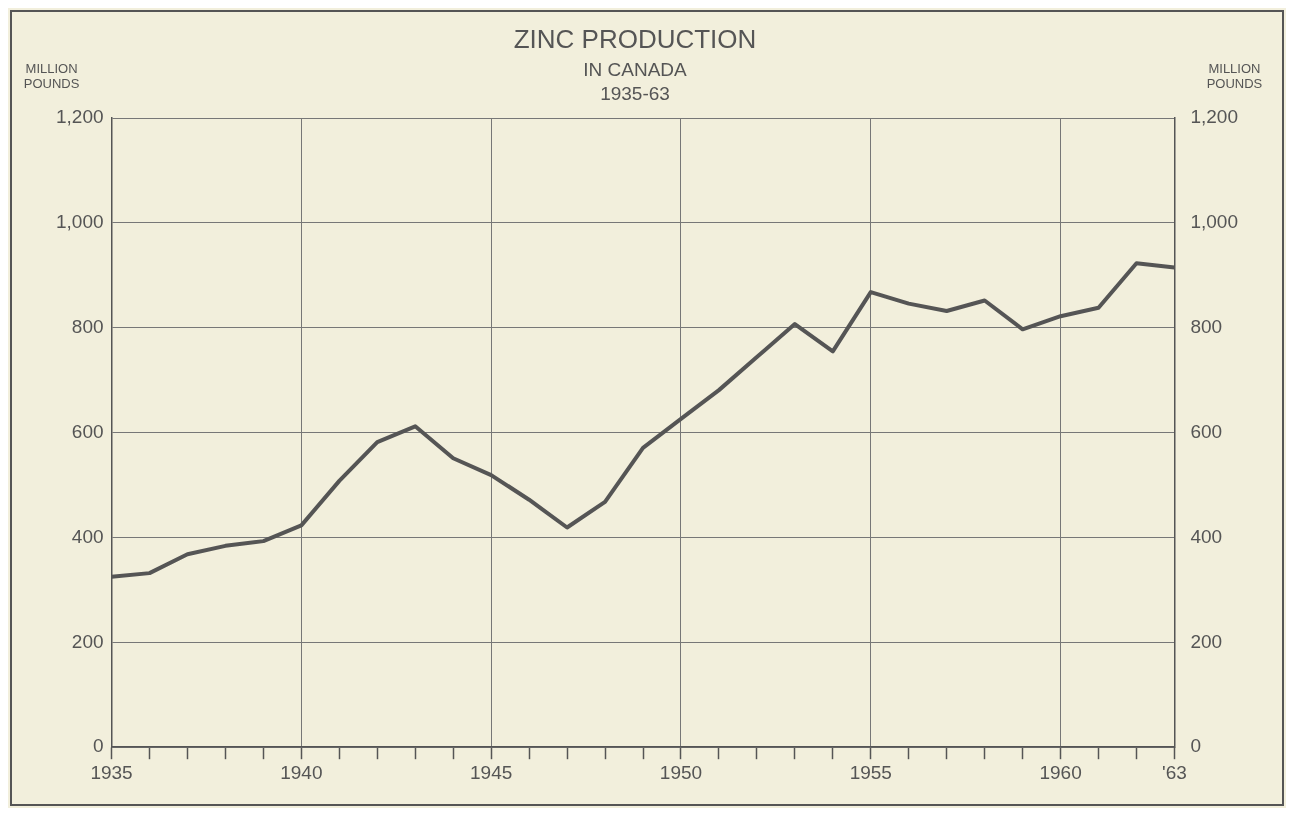  I want to click on y2-tick-label: 200, so click(1206, 641).